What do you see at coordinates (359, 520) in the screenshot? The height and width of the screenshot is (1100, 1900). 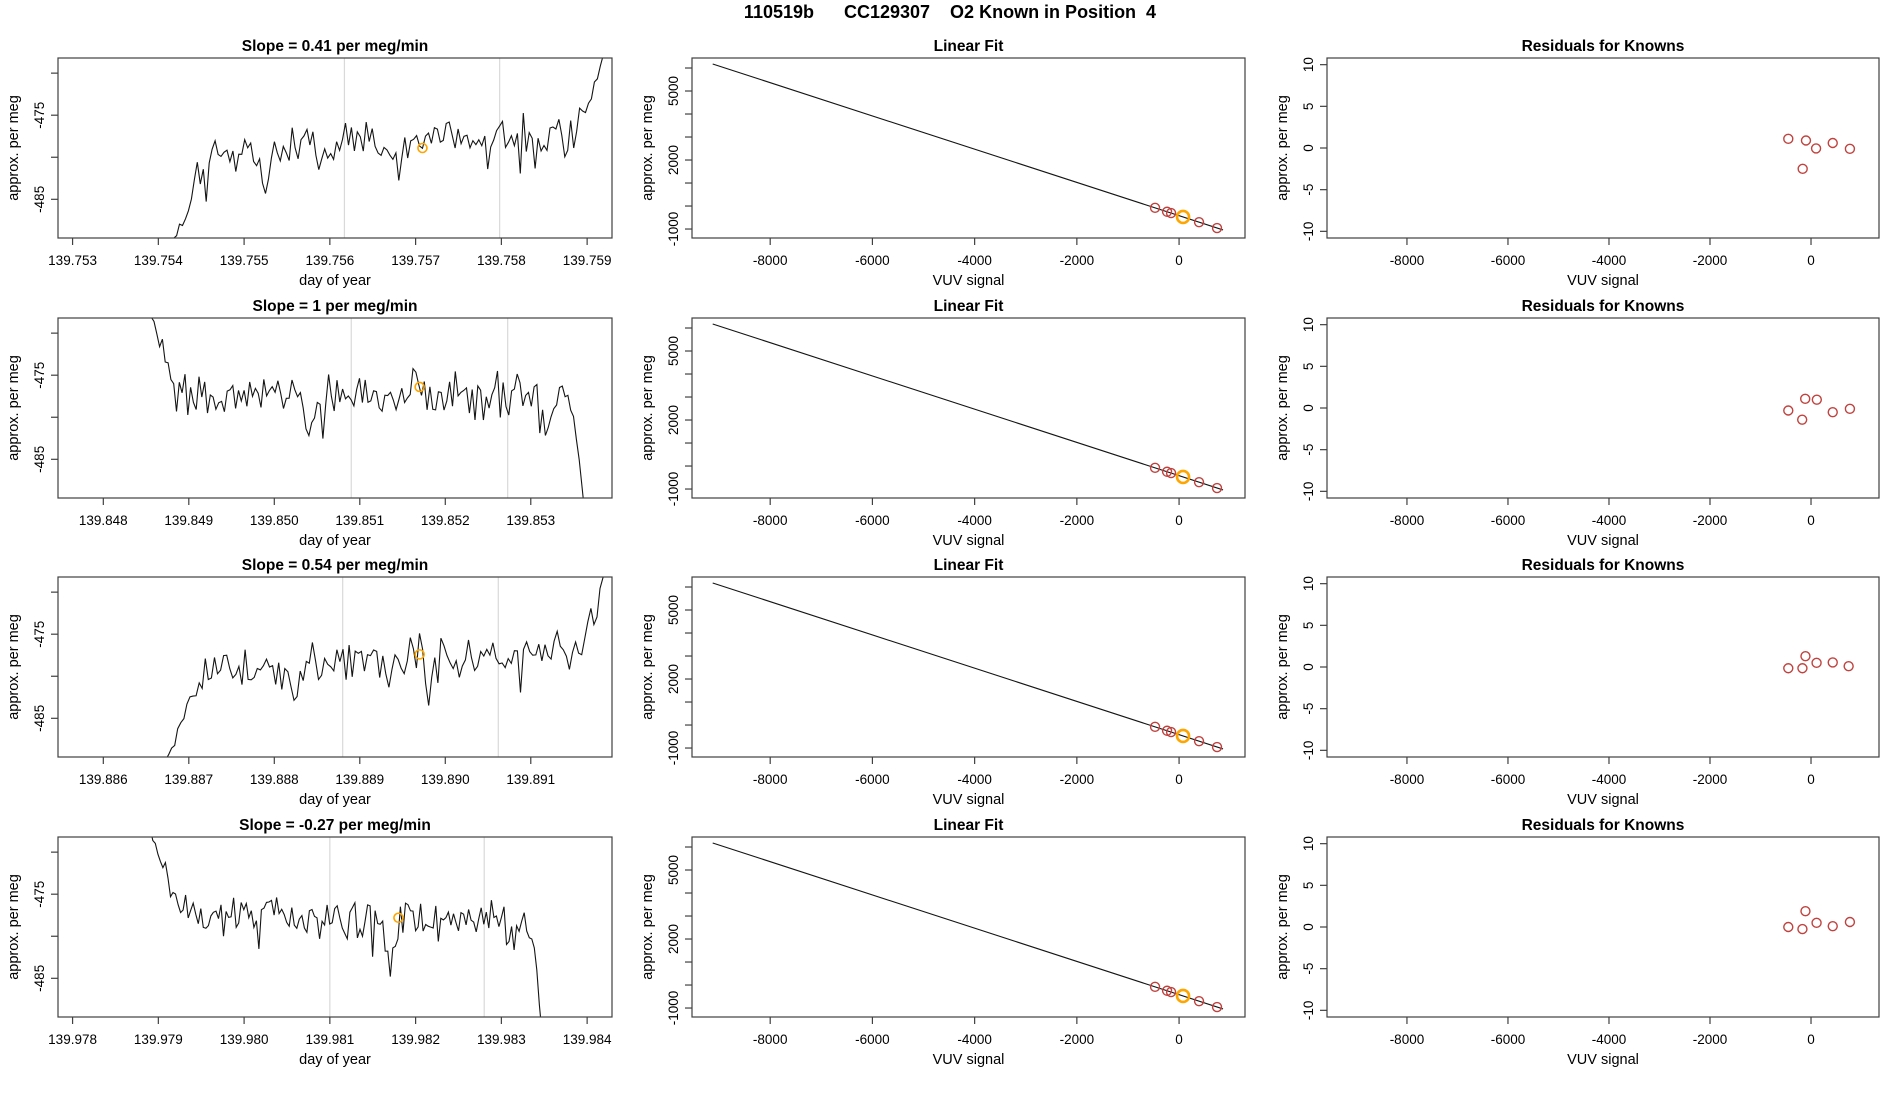 I see `x-tick-label: 139.851` at bounding box center [359, 520].